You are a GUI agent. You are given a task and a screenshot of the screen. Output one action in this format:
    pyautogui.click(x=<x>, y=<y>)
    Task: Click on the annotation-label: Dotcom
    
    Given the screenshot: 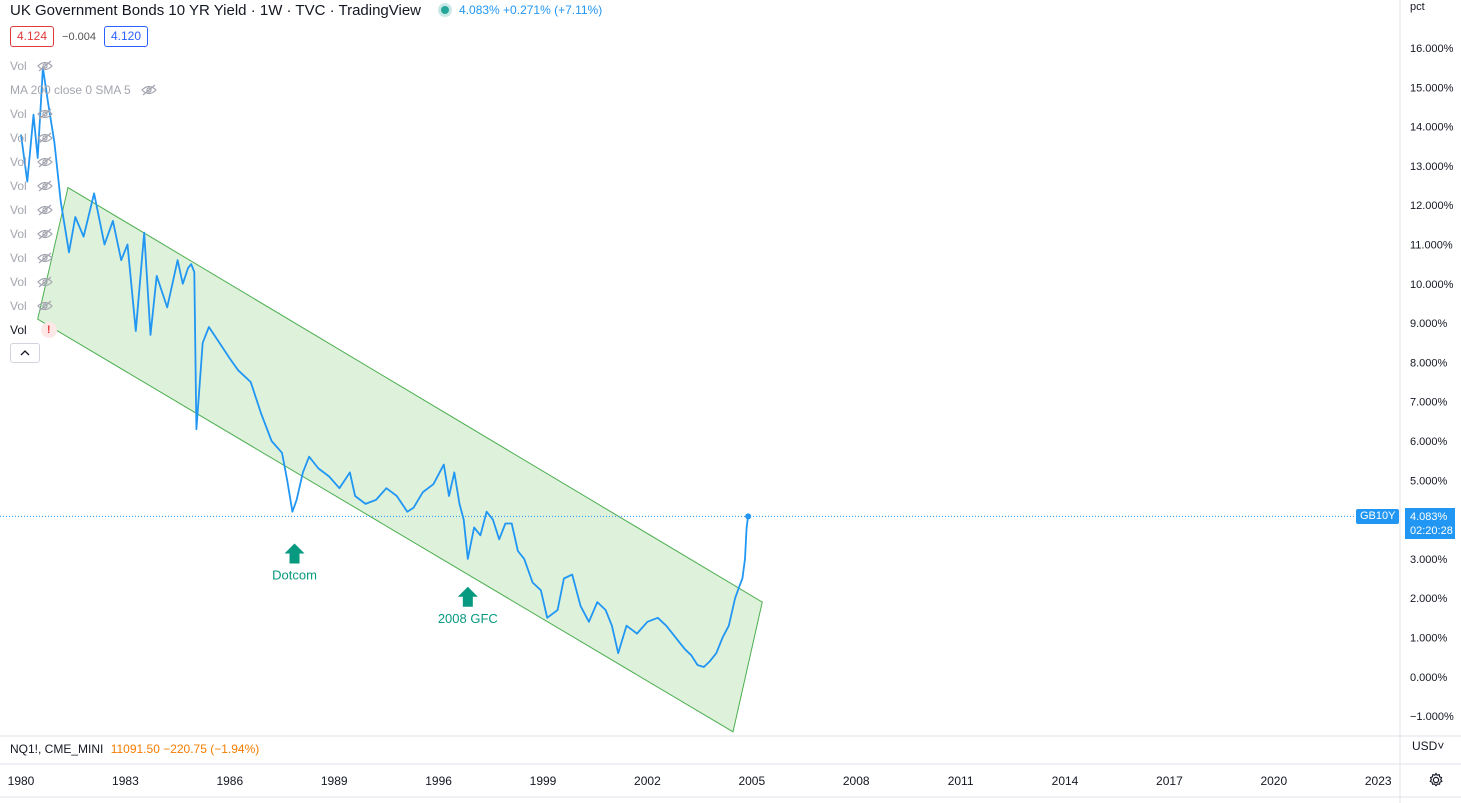 What is the action you would take?
    pyautogui.click(x=294, y=575)
    